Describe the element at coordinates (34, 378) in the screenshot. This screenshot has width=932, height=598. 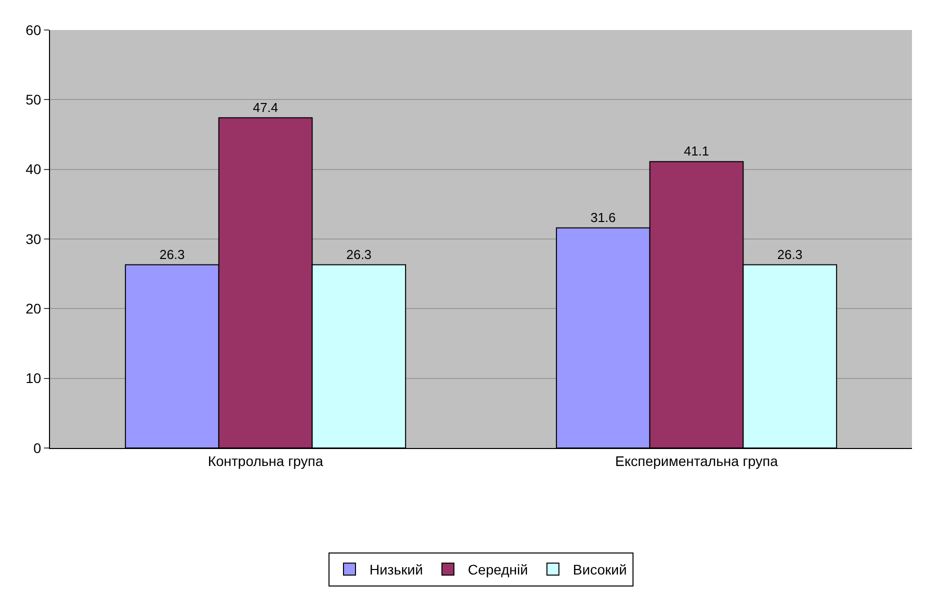
I see `y-tick-label: 10` at that location.